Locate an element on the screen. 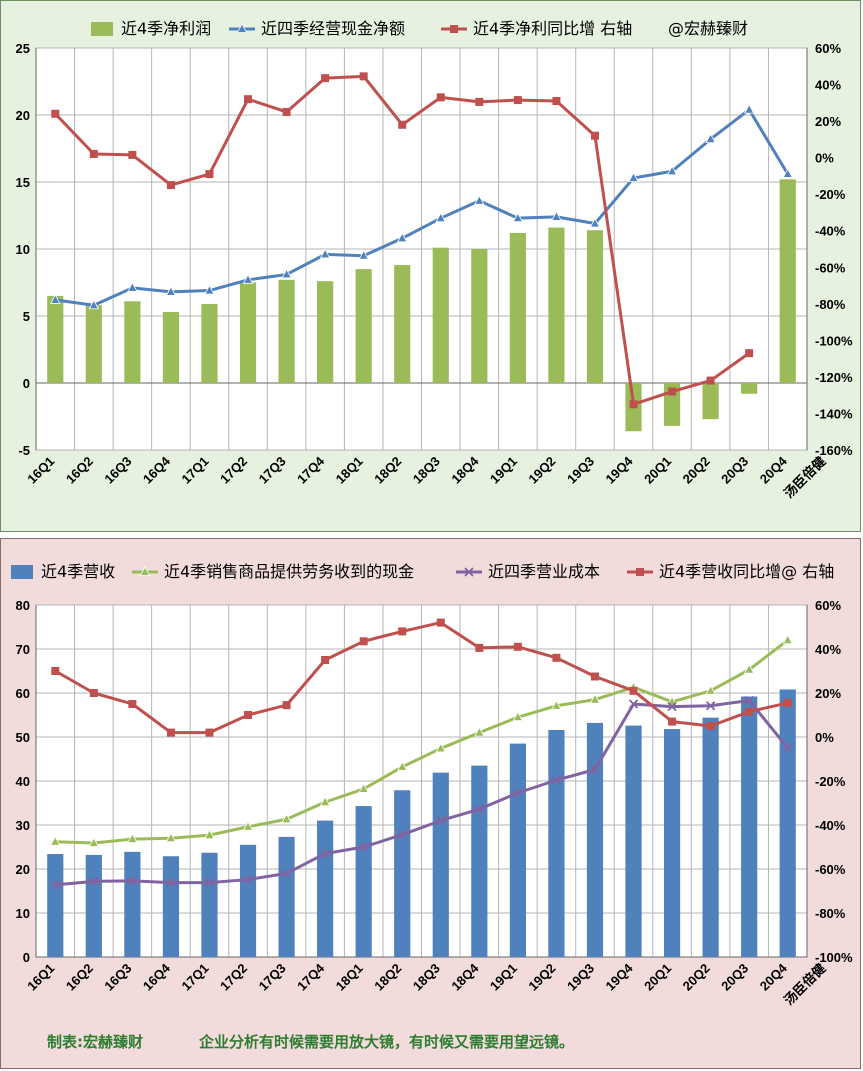 The image size is (863, 1071). bar-20Q2 is located at coordinates (710, 837).